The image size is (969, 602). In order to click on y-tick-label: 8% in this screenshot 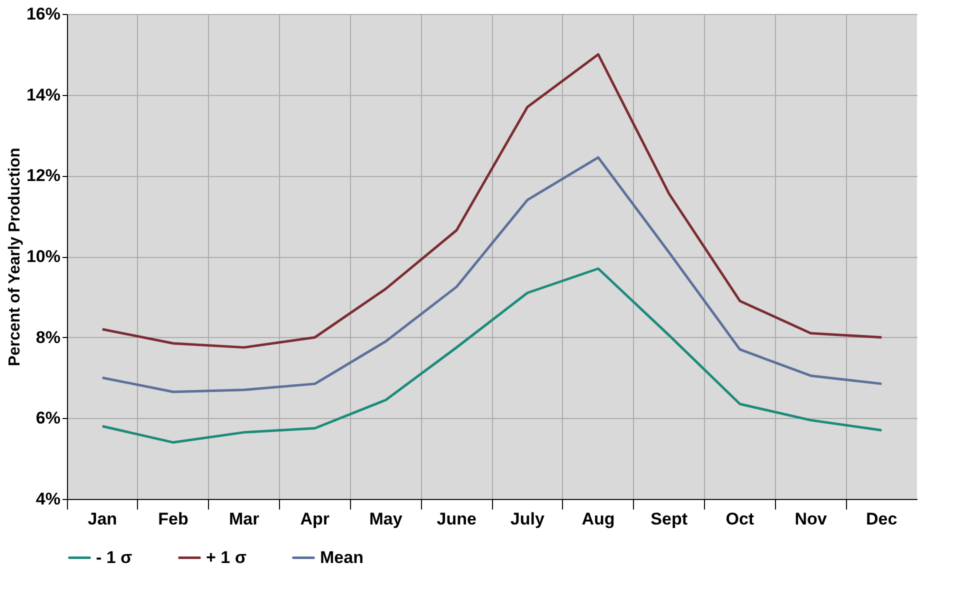, I will do `click(48, 337)`.